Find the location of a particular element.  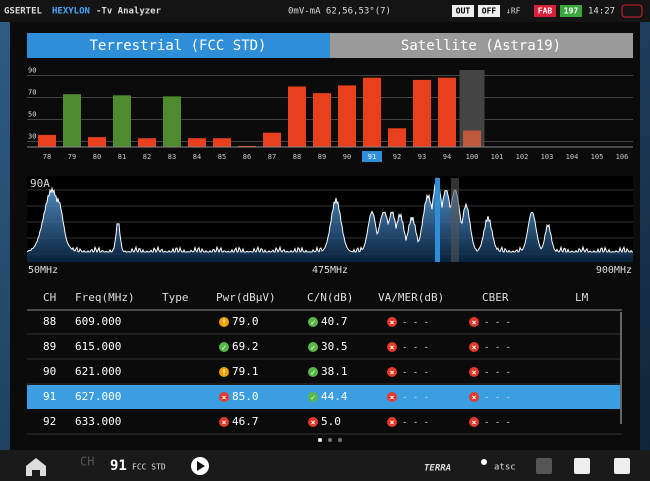

ch: 89 is located at coordinates (49, 346).